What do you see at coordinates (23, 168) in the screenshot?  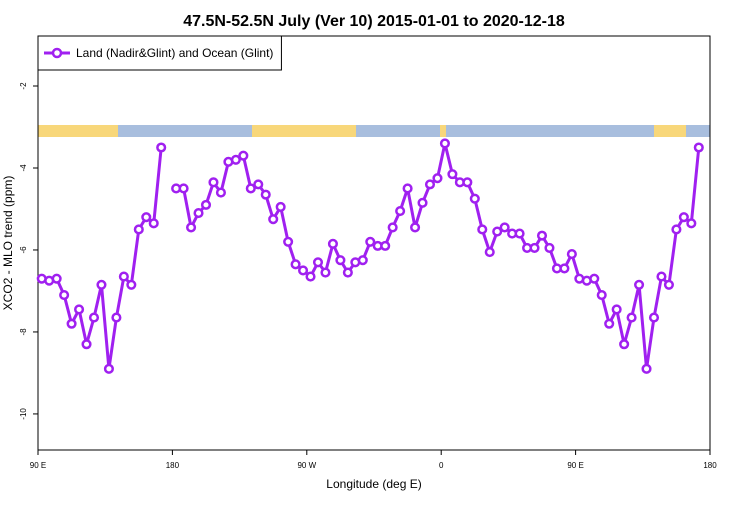 I see `y-tick-label: -4` at bounding box center [23, 168].